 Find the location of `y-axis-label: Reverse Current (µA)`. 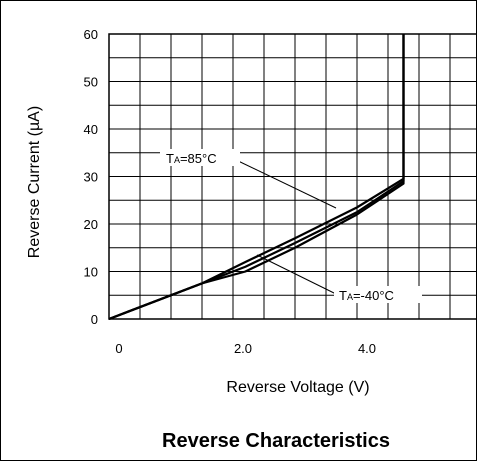

y-axis-label: Reverse Current (µA) is located at coordinates (34, 182).